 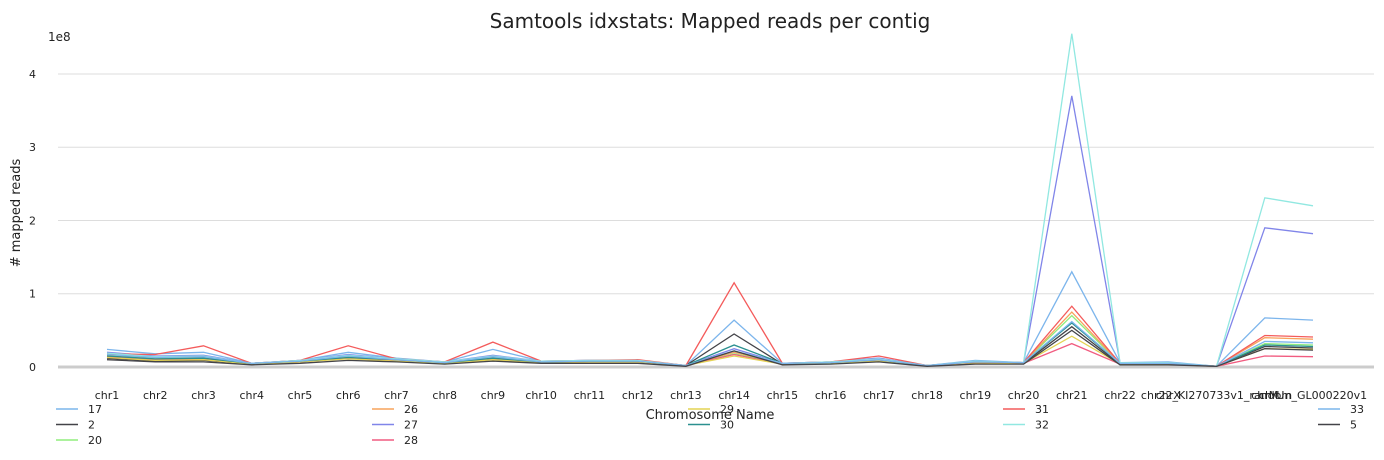 What do you see at coordinates (32, 74) in the screenshot?
I see `y-tick-label: 4` at bounding box center [32, 74].